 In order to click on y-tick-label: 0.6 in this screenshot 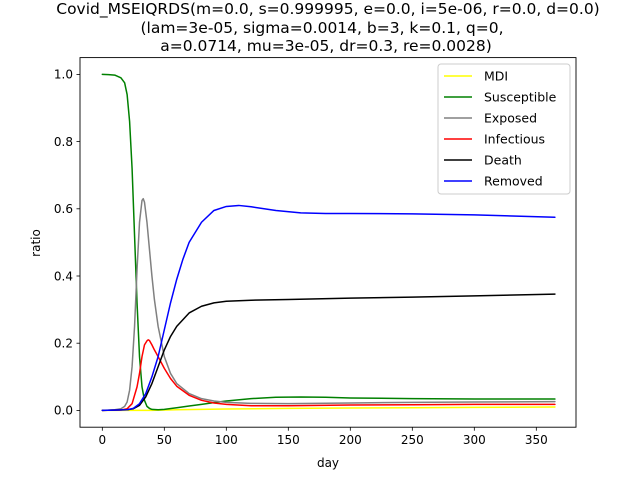, I will do `click(63, 209)`.